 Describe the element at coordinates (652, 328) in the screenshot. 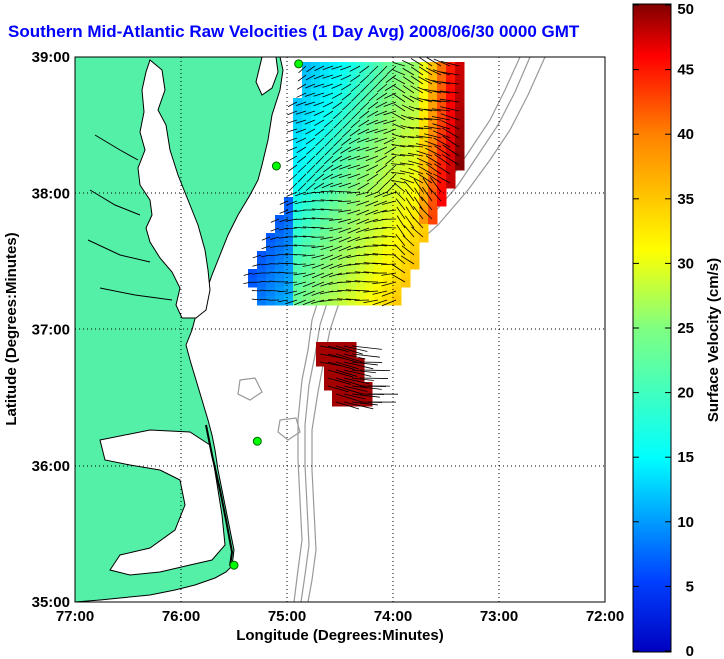

I see `colorbar` at that location.